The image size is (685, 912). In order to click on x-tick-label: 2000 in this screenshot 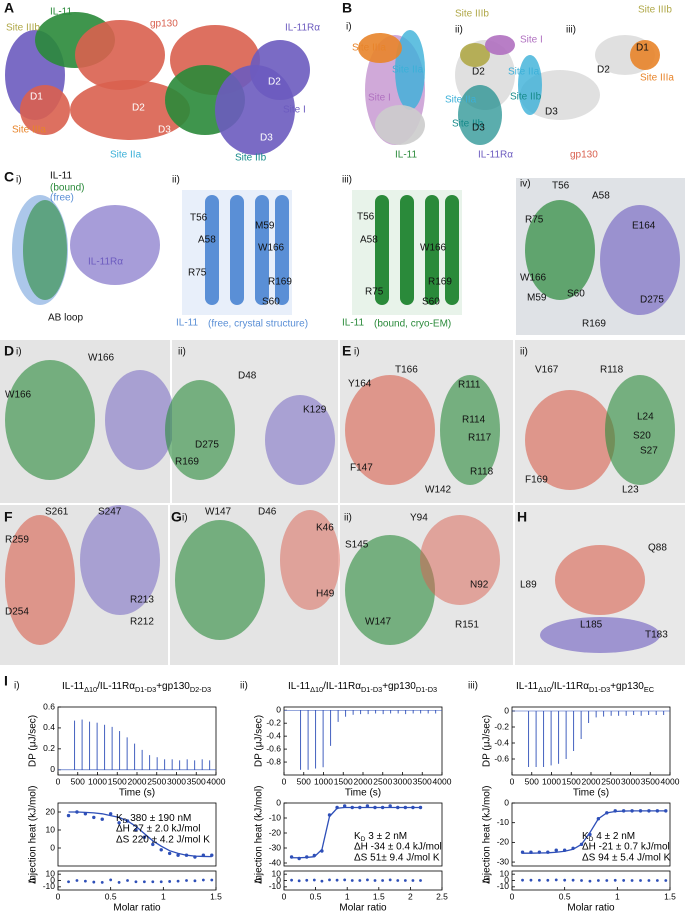, I will do `click(137, 781)`.